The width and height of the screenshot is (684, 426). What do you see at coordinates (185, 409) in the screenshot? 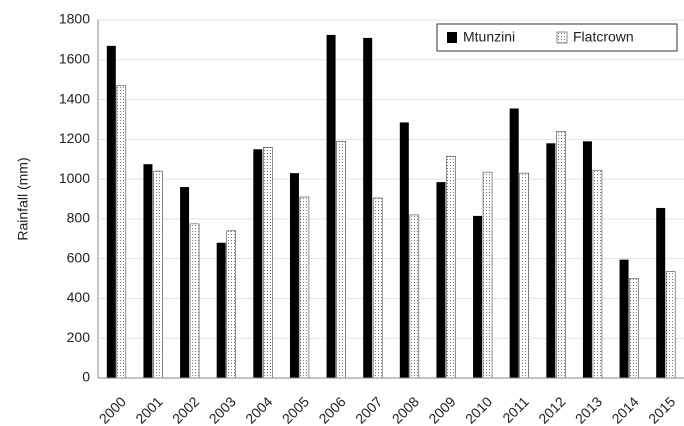
I see `x-tick-label: 2002` at bounding box center [185, 409].